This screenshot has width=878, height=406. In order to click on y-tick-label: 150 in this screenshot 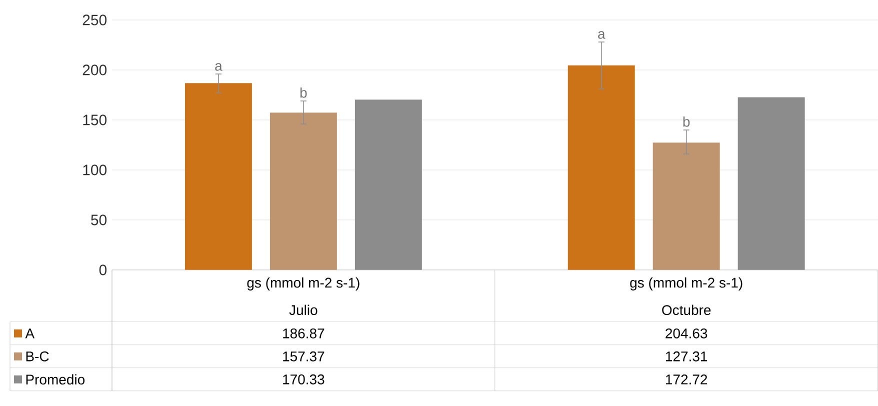, I will do `click(95, 120)`.